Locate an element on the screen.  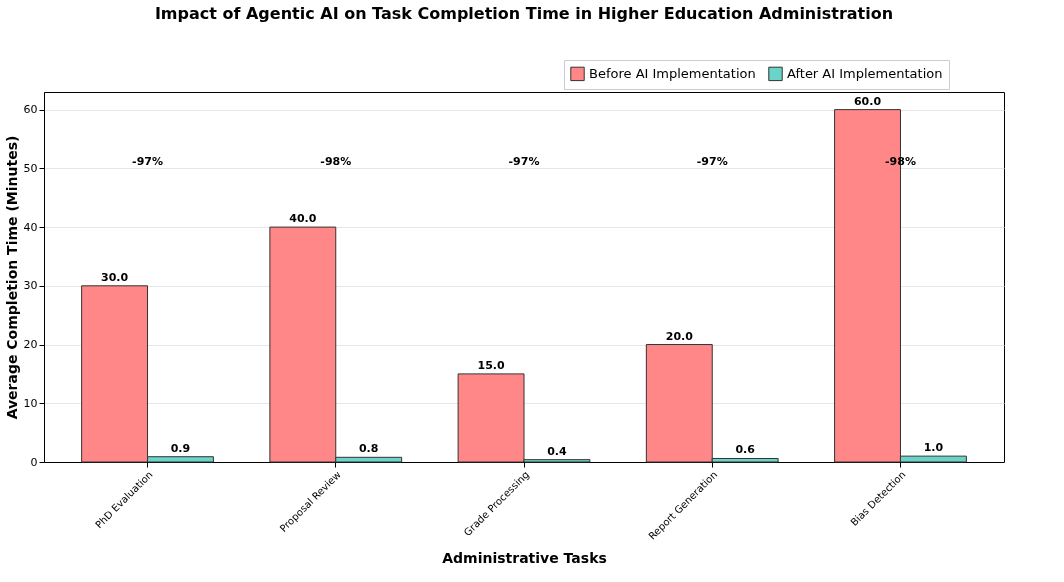
data-label: 1.0 is located at coordinates (933, 448).